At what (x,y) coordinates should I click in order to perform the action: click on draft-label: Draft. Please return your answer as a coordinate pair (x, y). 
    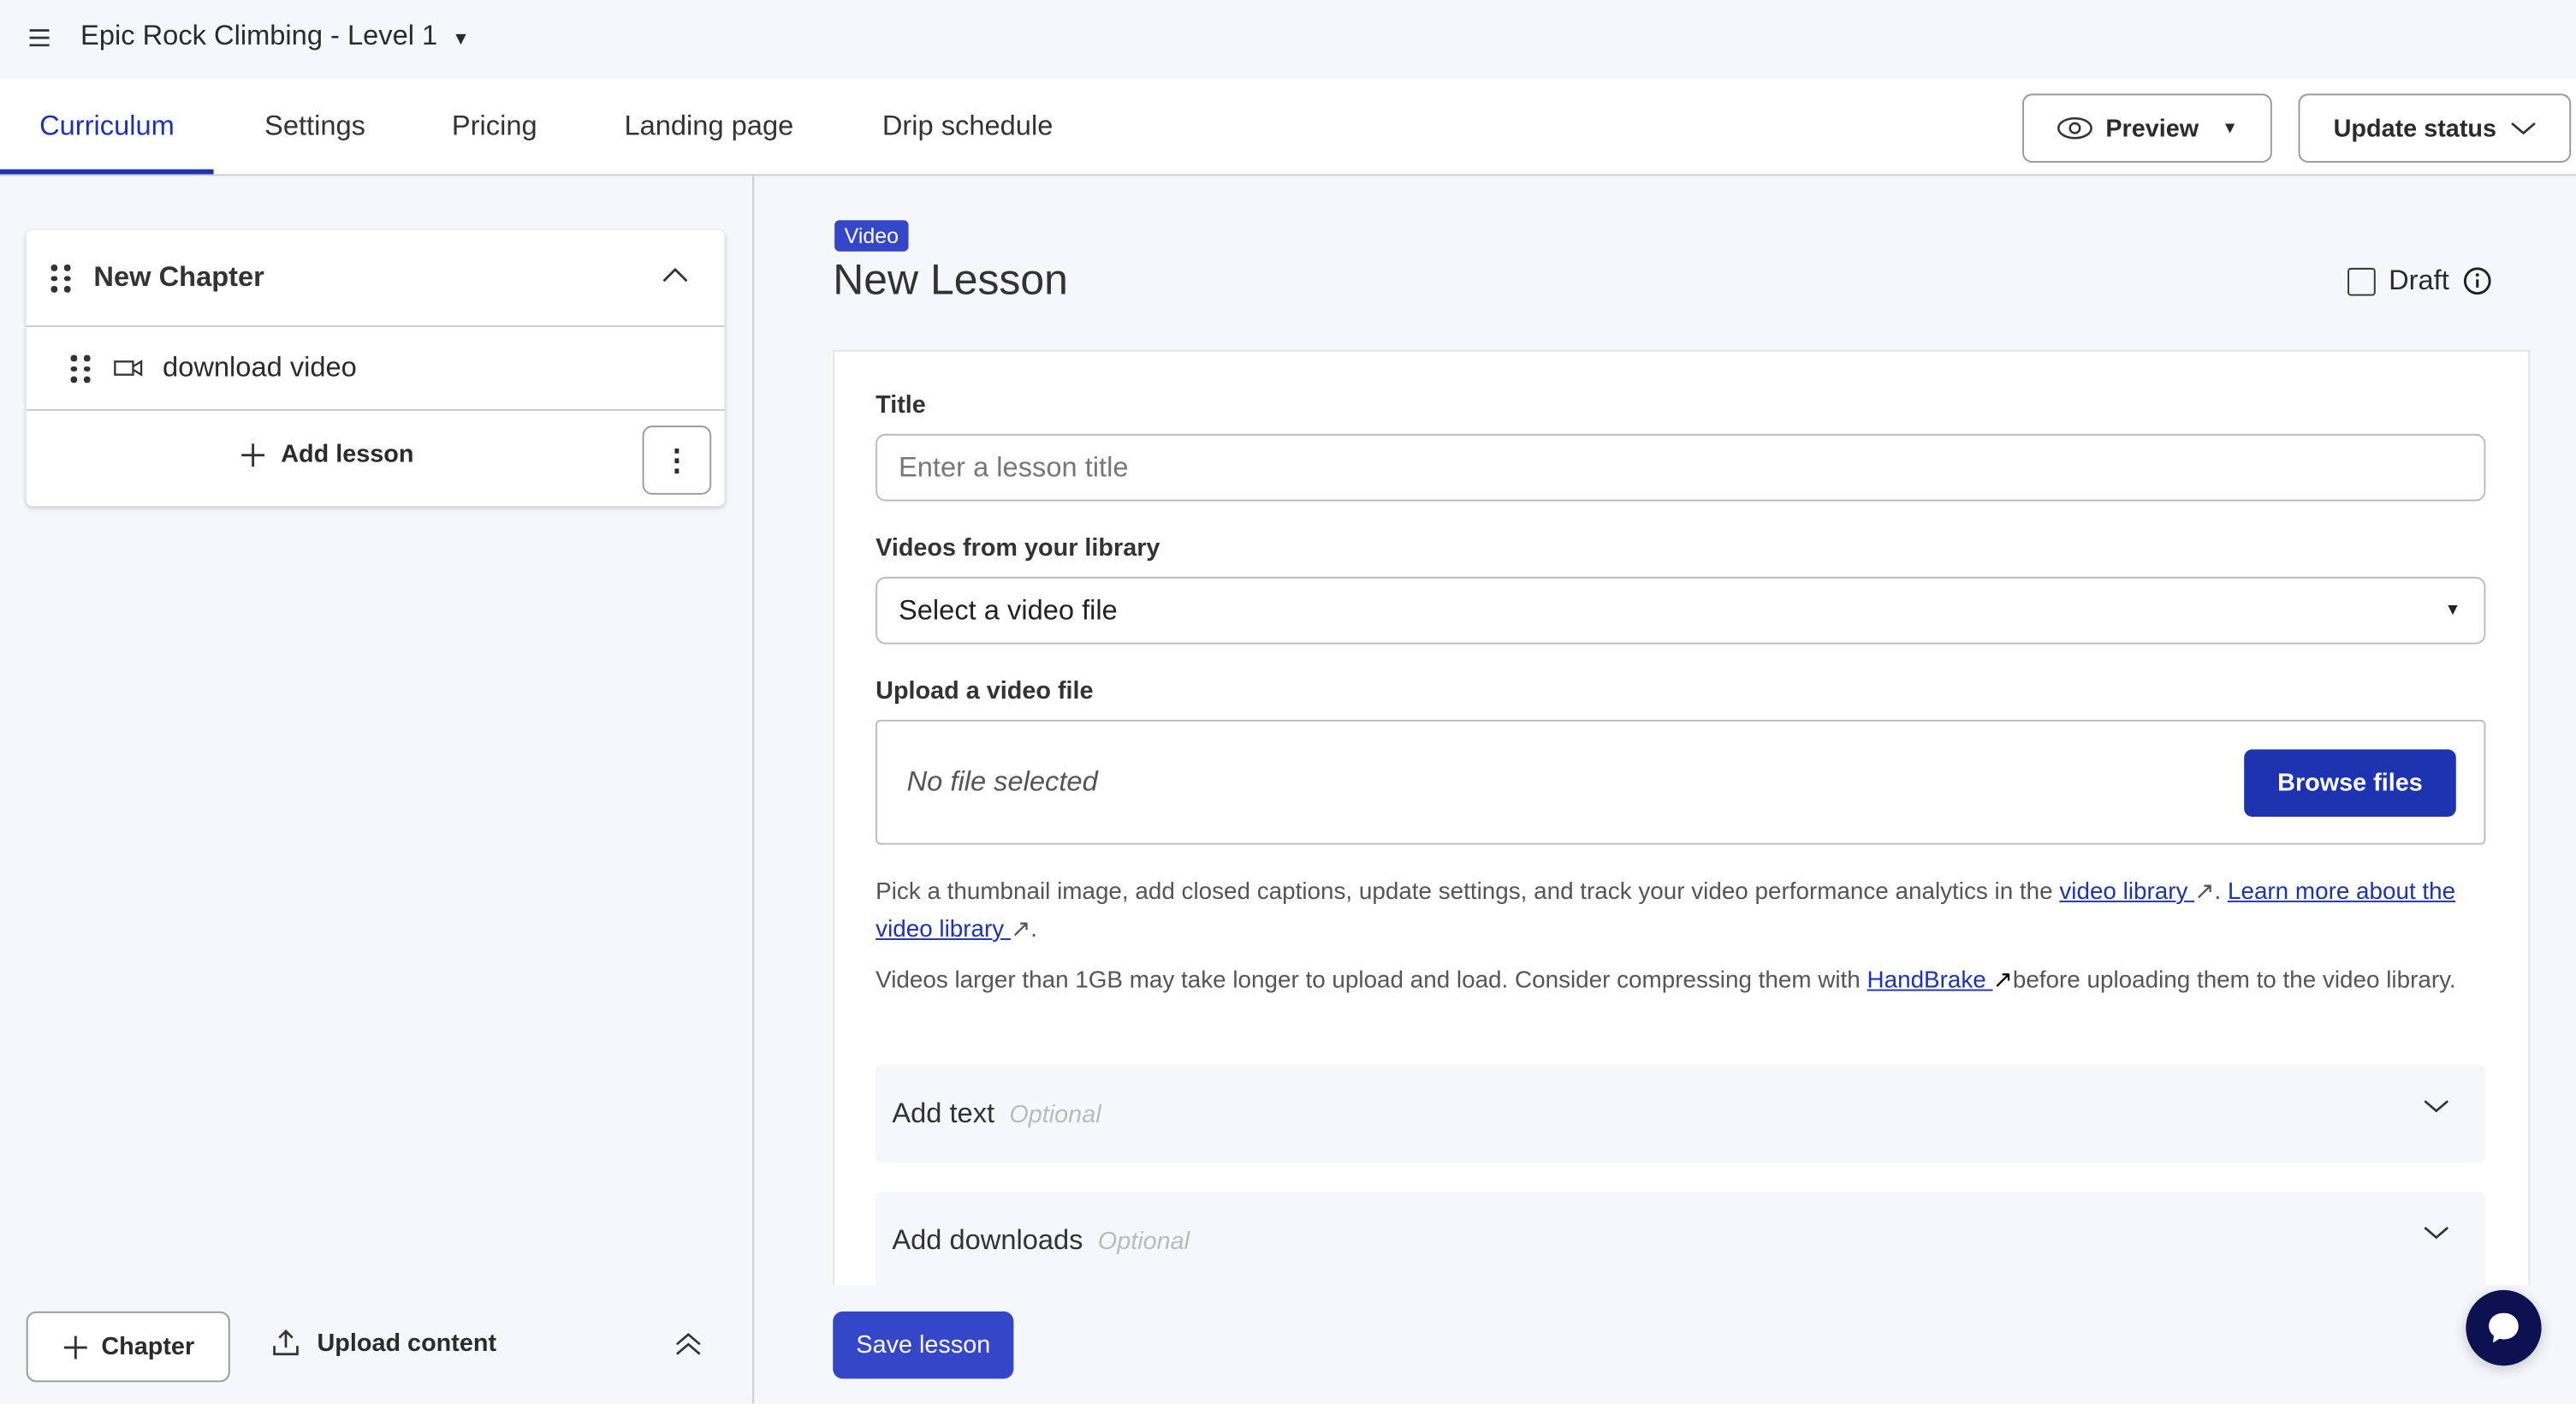
    Looking at the image, I should click on (2419, 280).